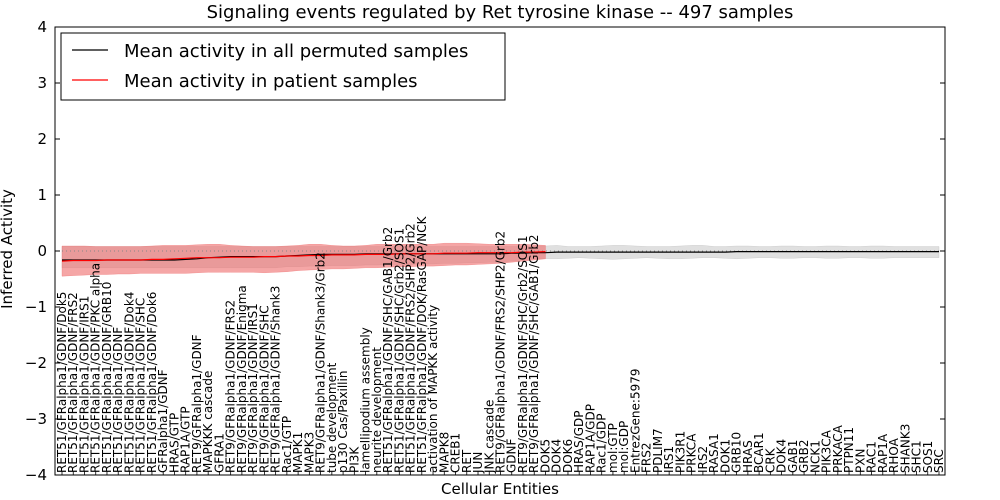 The image size is (1000, 500). Describe the element at coordinates (737, 452) in the screenshot. I see `x-tick-label: GRB10` at that location.